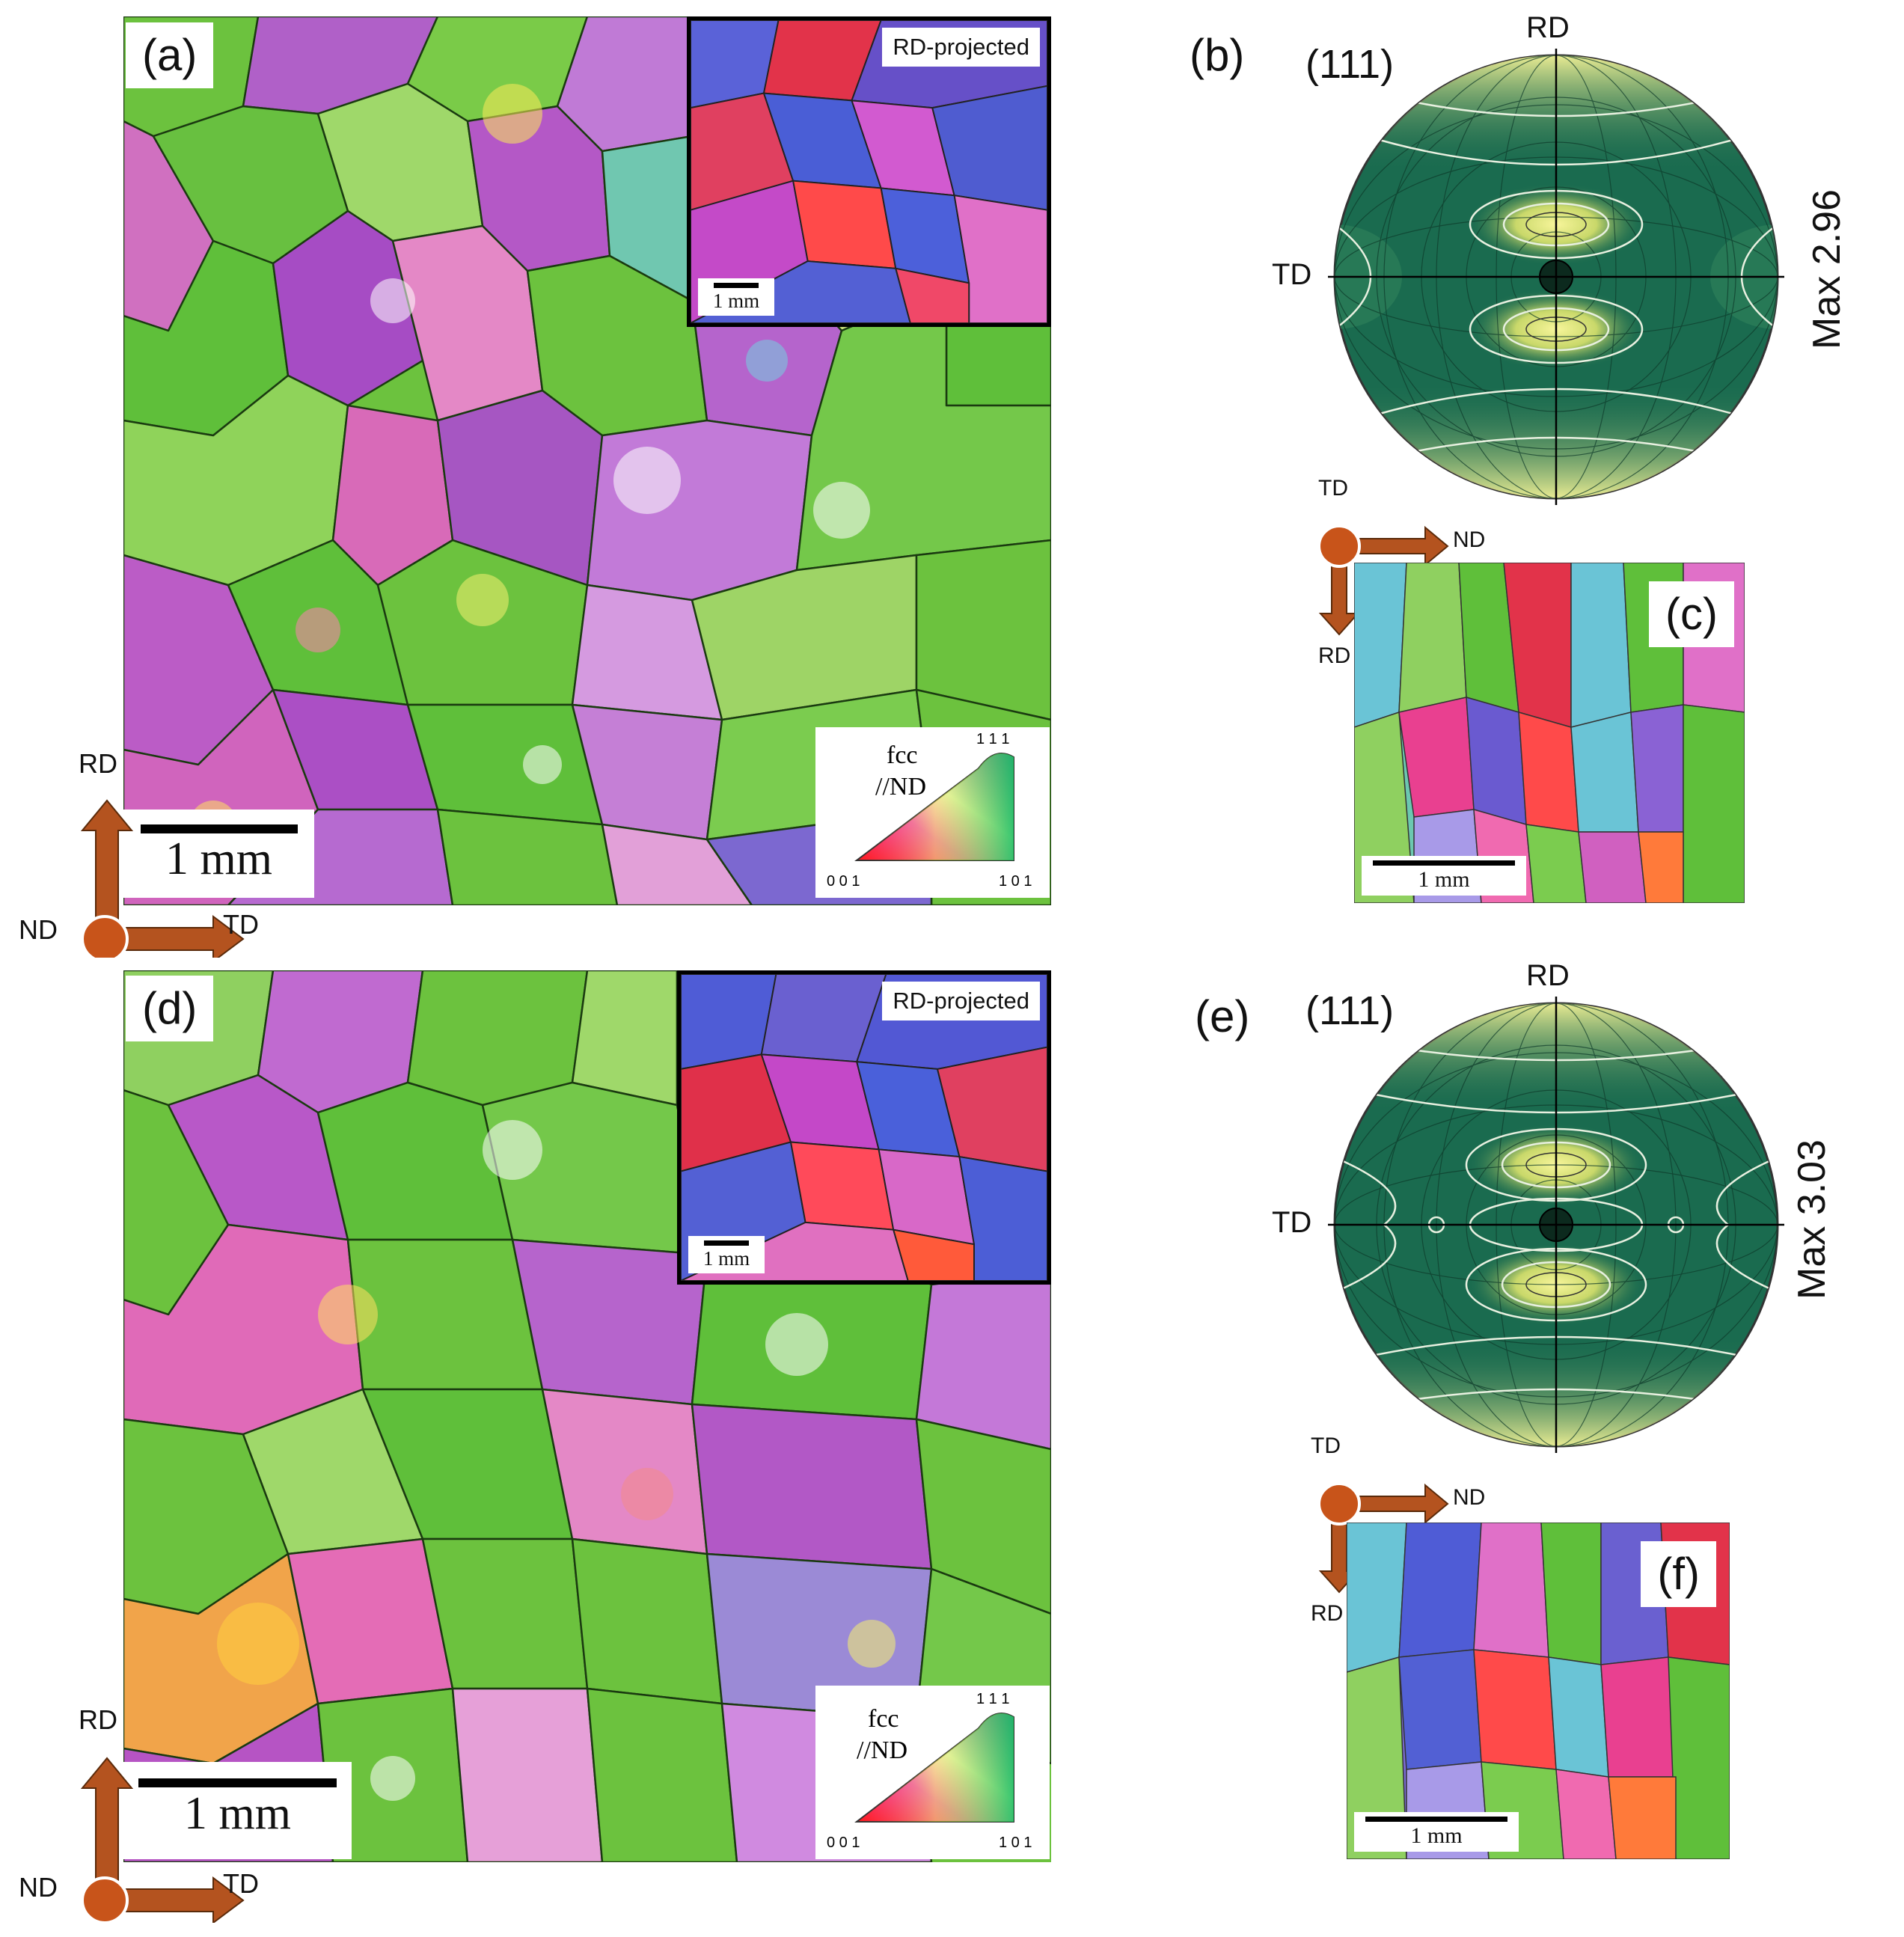 Image resolution: width=1904 pixels, height=1937 pixels. I want to click on panel-label-c: (c), so click(1691, 614).